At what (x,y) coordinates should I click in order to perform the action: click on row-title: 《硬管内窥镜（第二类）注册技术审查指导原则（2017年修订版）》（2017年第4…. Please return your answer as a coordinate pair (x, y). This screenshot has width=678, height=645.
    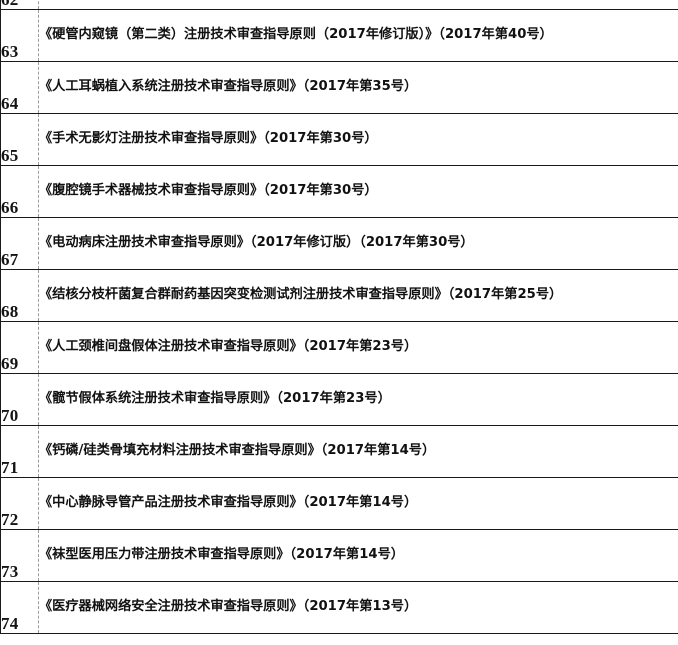
    Looking at the image, I should click on (296, 35).